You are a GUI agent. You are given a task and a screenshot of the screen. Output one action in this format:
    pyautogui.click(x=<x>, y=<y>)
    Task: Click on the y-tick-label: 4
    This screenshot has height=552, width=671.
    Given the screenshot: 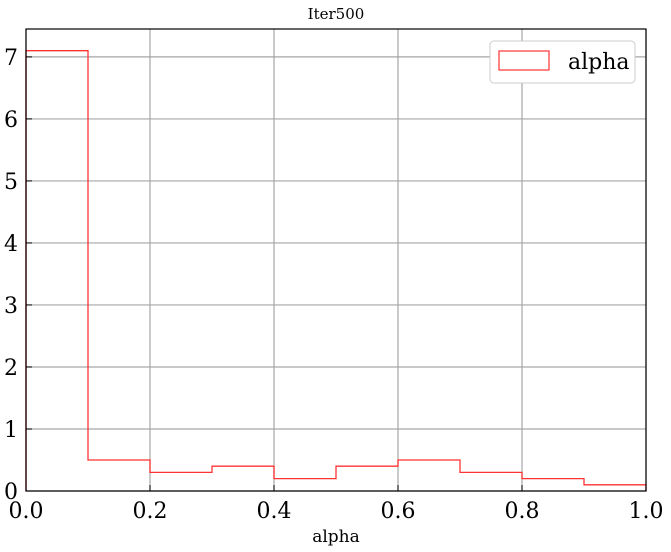 What is the action you would take?
    pyautogui.click(x=11, y=244)
    